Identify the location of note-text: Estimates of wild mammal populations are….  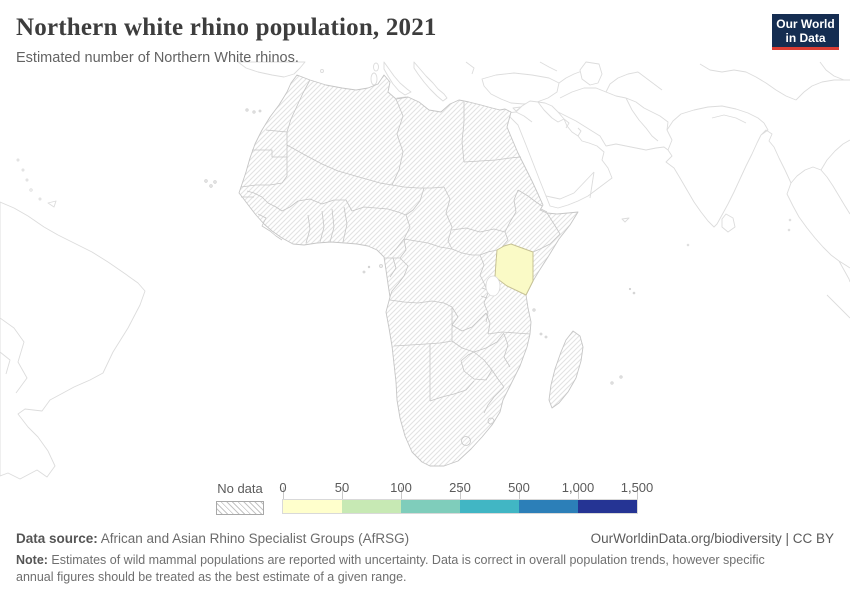
(390, 568).